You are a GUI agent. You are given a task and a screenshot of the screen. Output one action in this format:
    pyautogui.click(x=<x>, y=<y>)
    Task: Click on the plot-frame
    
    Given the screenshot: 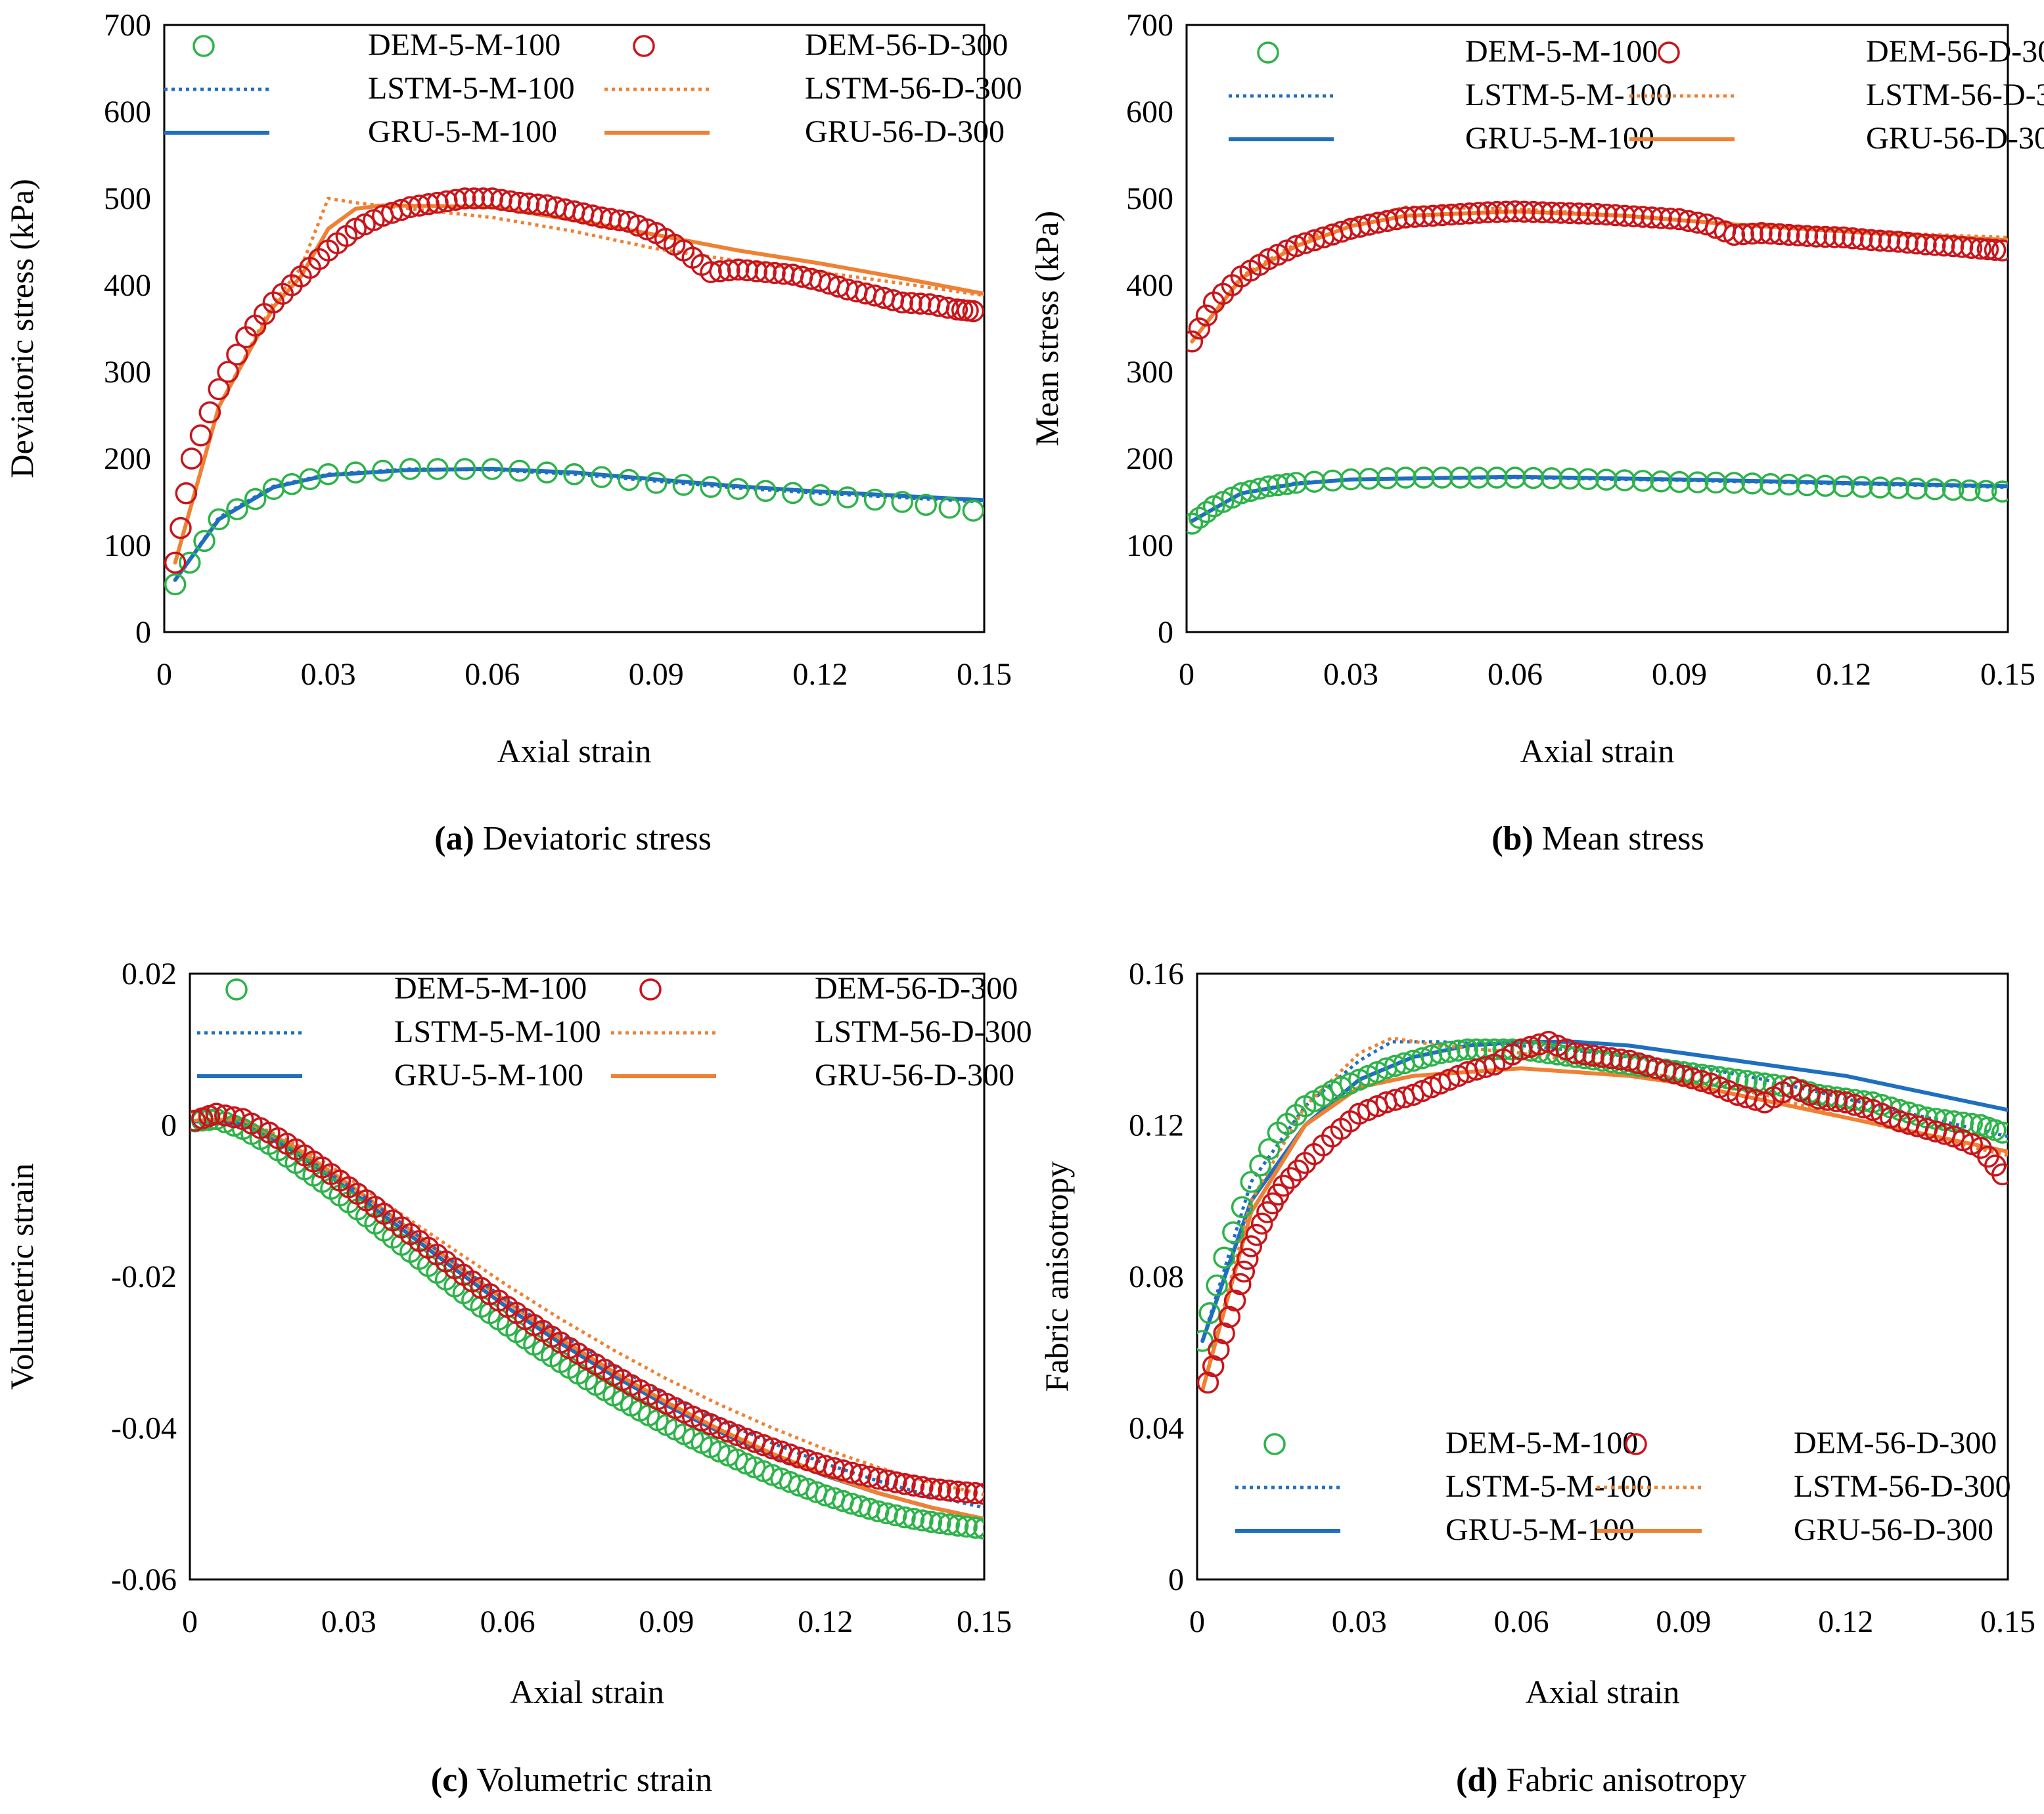 What is the action you would take?
    pyautogui.click(x=1597, y=328)
    